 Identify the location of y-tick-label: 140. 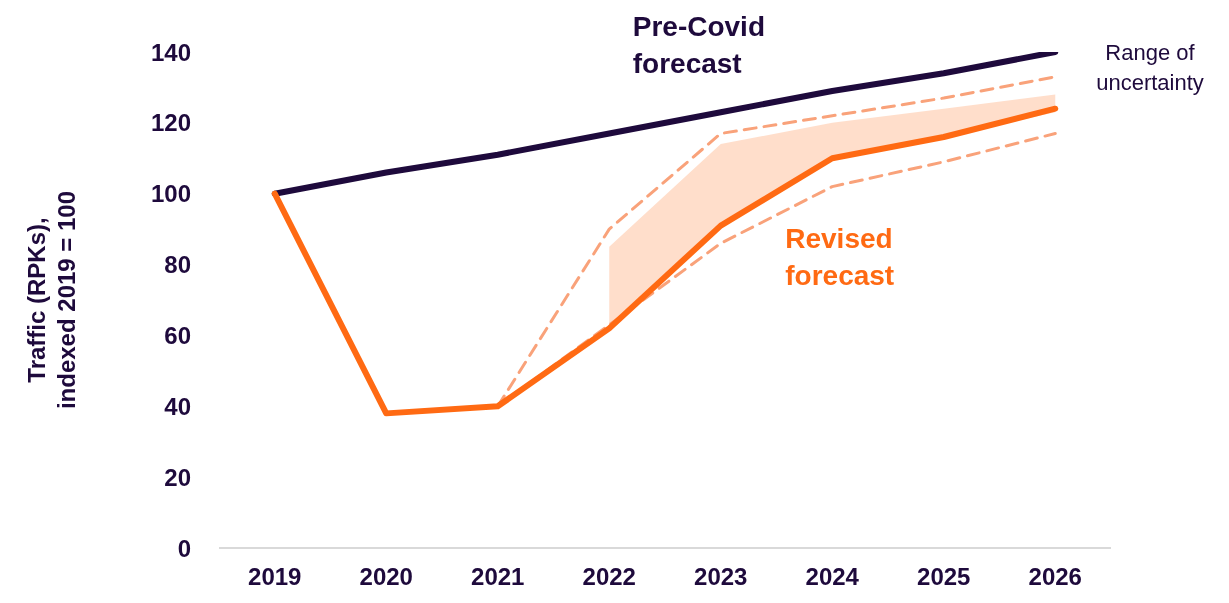
(170, 52).